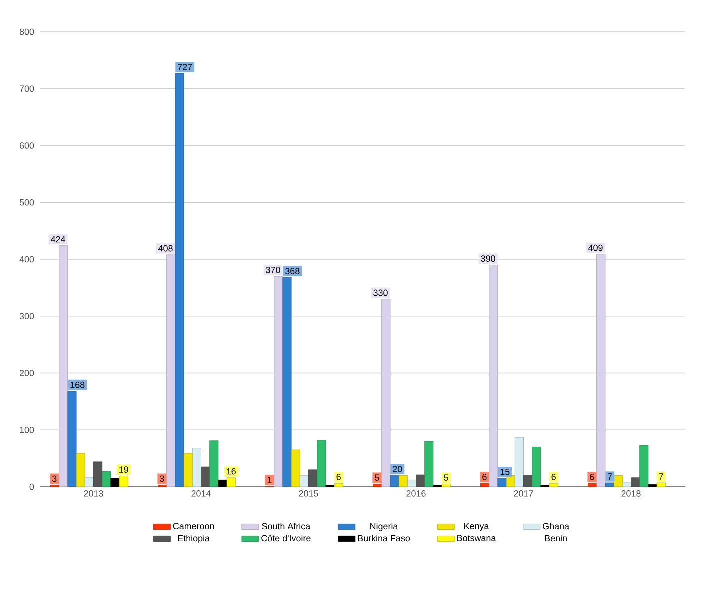 Image resolution: width=701 pixels, height=592 pixels. I want to click on data-label: 1, so click(270, 480).